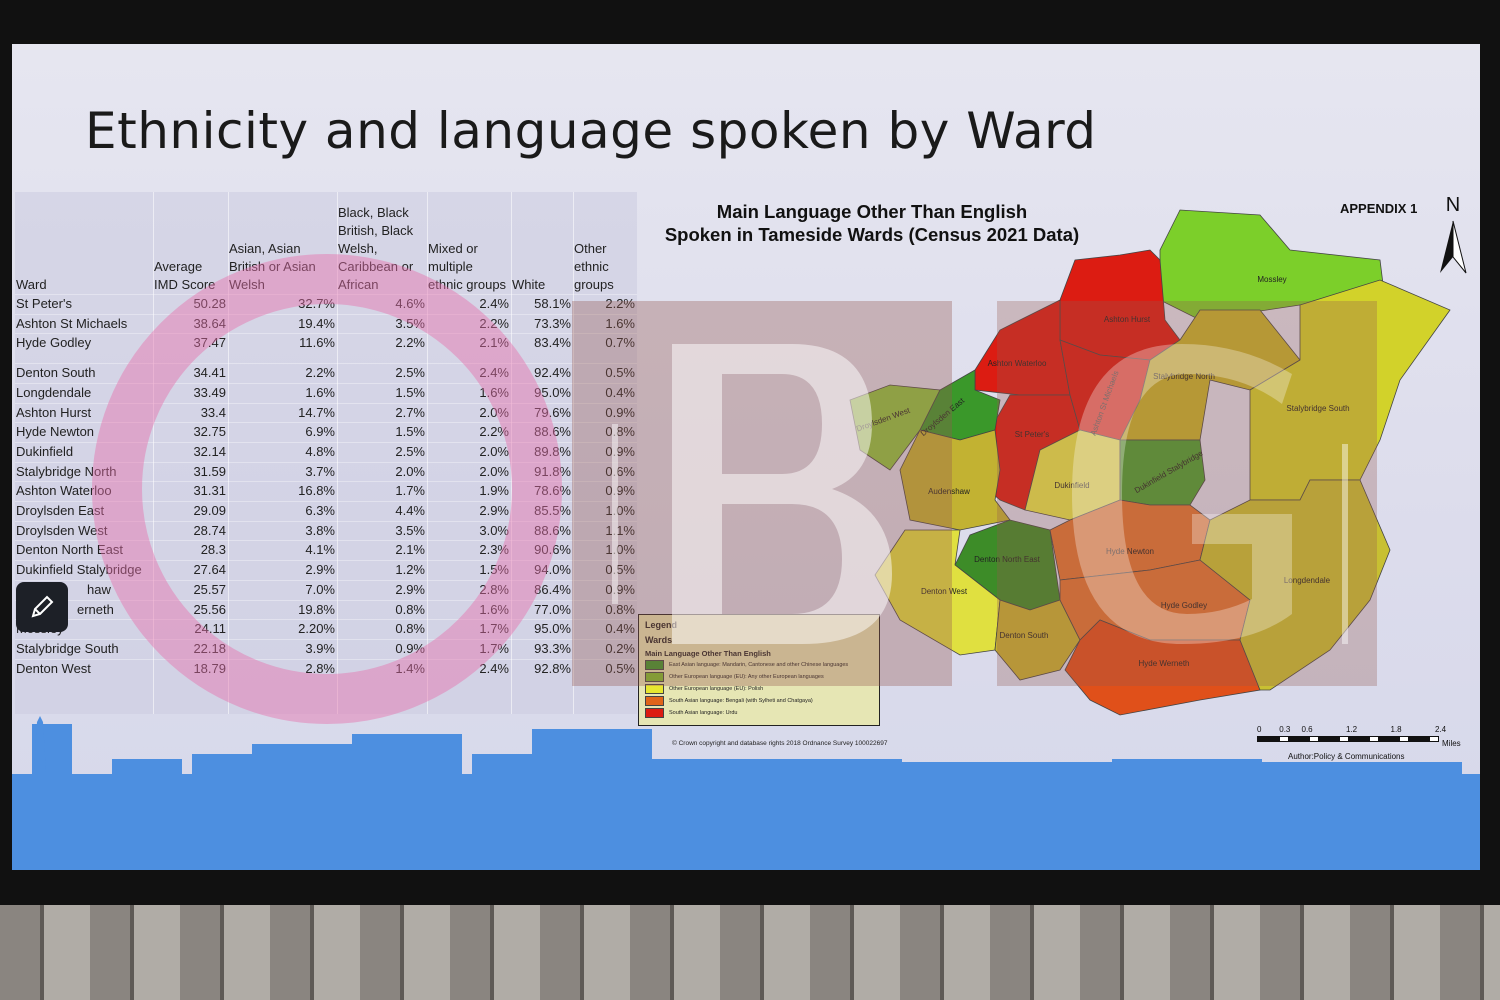 This screenshot has height=1000, width=1500. I want to click on value-cell: 85.5%, so click(552, 510).